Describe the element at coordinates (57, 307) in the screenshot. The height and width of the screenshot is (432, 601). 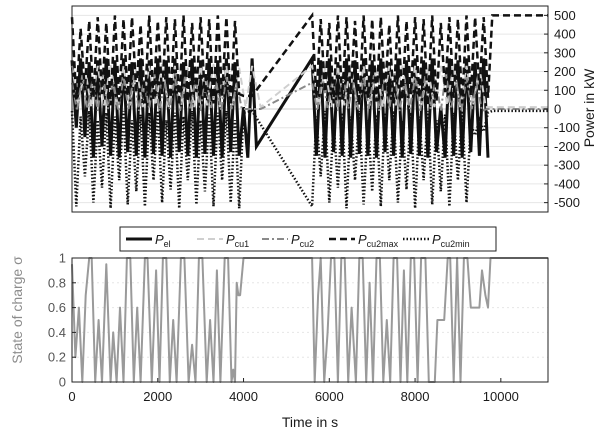
I see `soc-y-tick-label: 0.6` at that location.